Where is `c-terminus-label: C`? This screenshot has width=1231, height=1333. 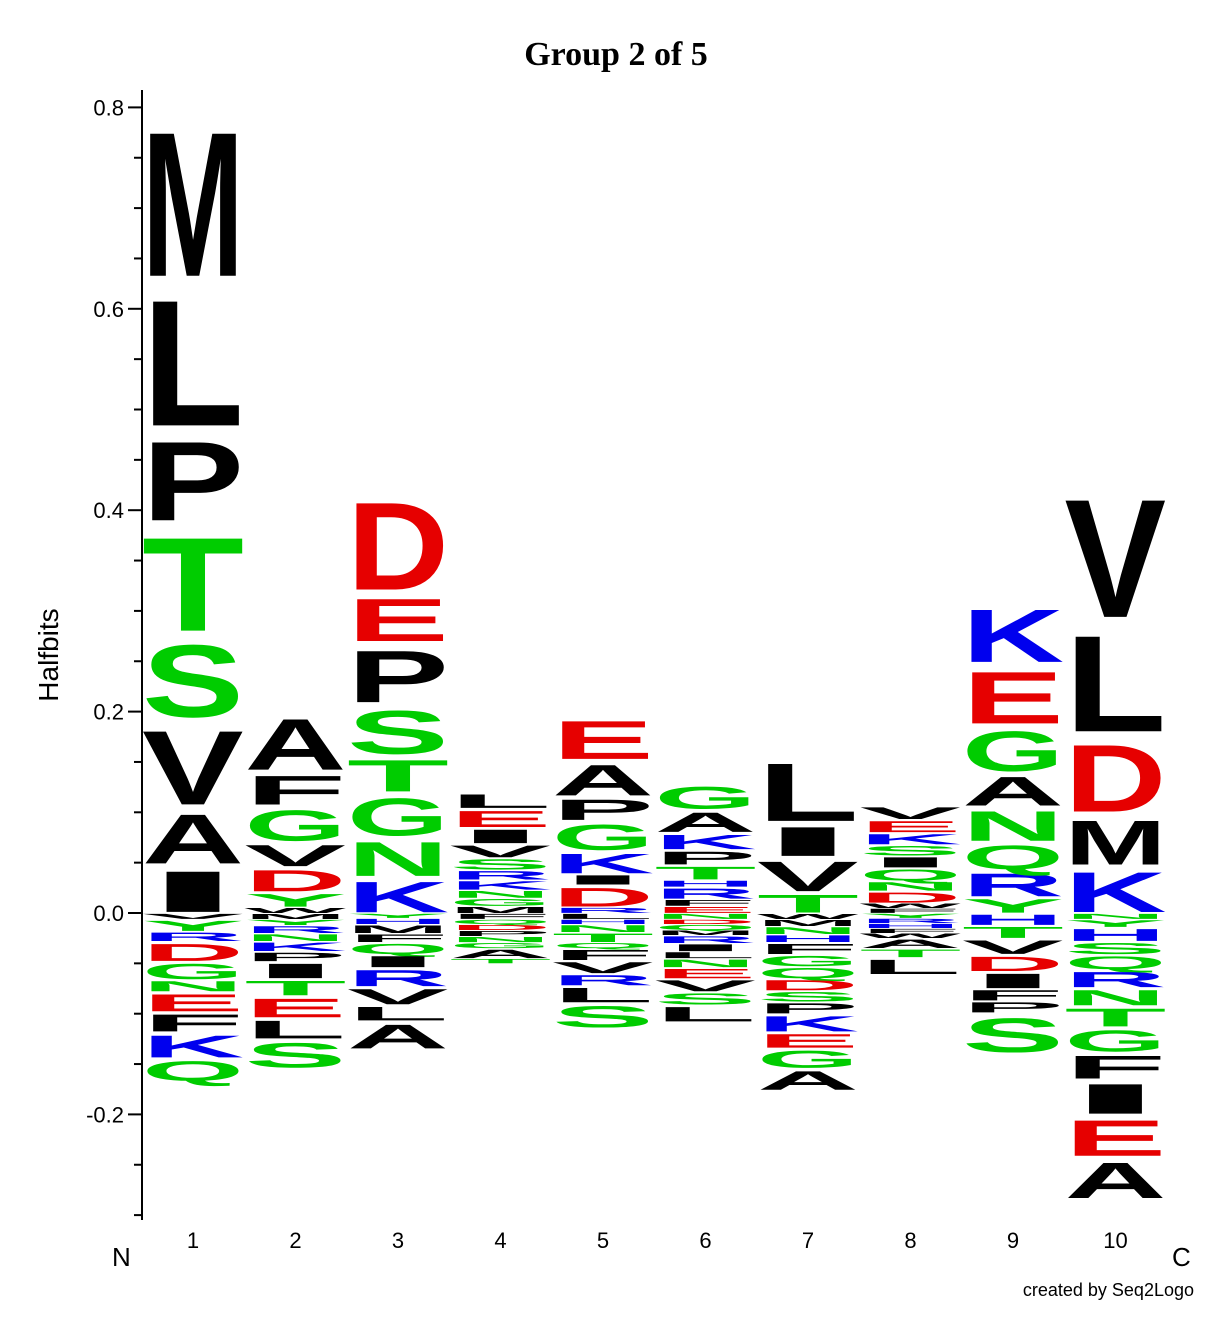 c-terminus-label: C is located at coordinates (1181, 1257).